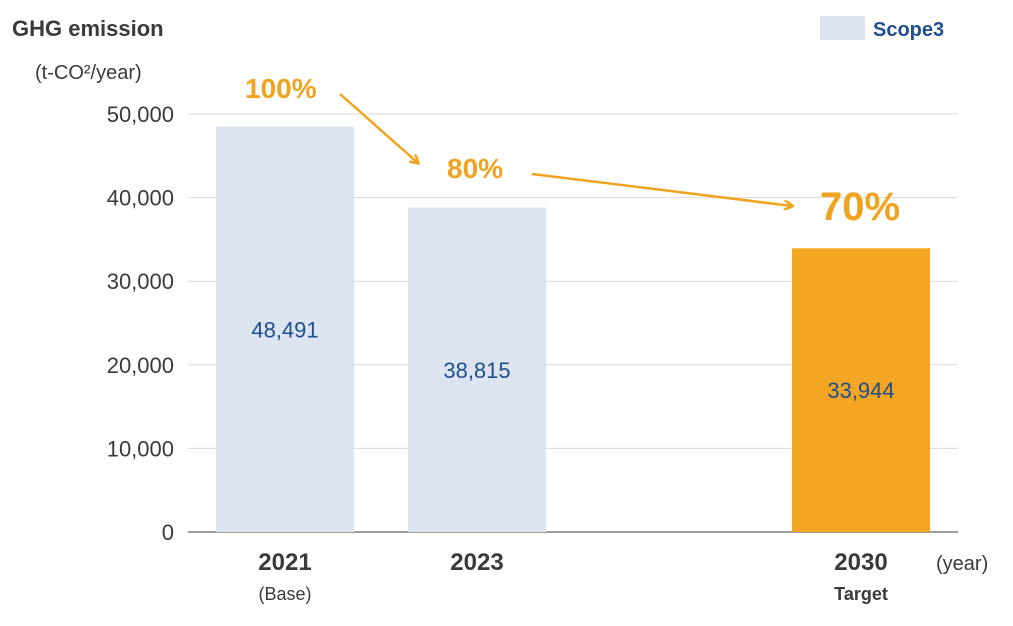  What do you see at coordinates (861, 594) in the screenshot?
I see `x-tick-sublabel: Target` at bounding box center [861, 594].